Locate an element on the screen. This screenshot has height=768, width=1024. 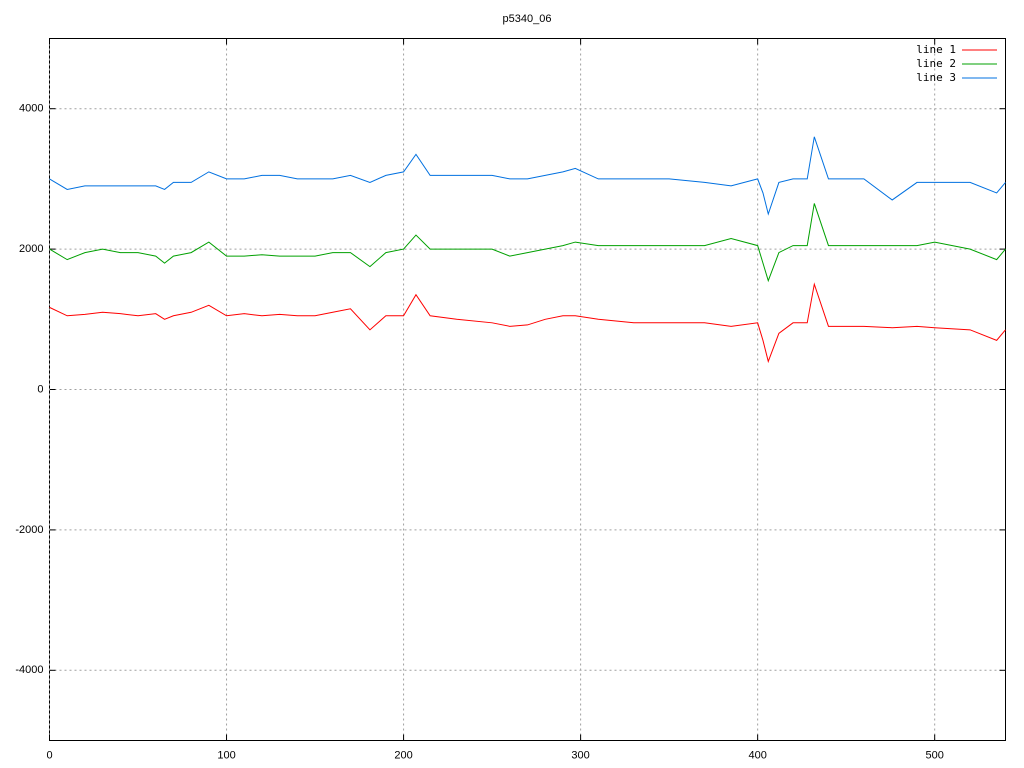
x-tick-label: 100 is located at coordinates (226, 755).